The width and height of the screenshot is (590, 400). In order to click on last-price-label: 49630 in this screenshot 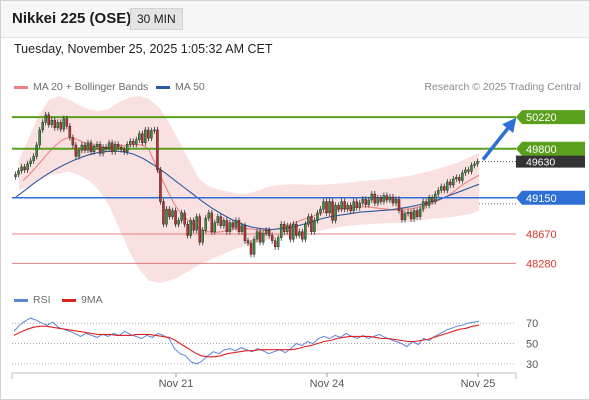, I will do `click(540, 163)`.